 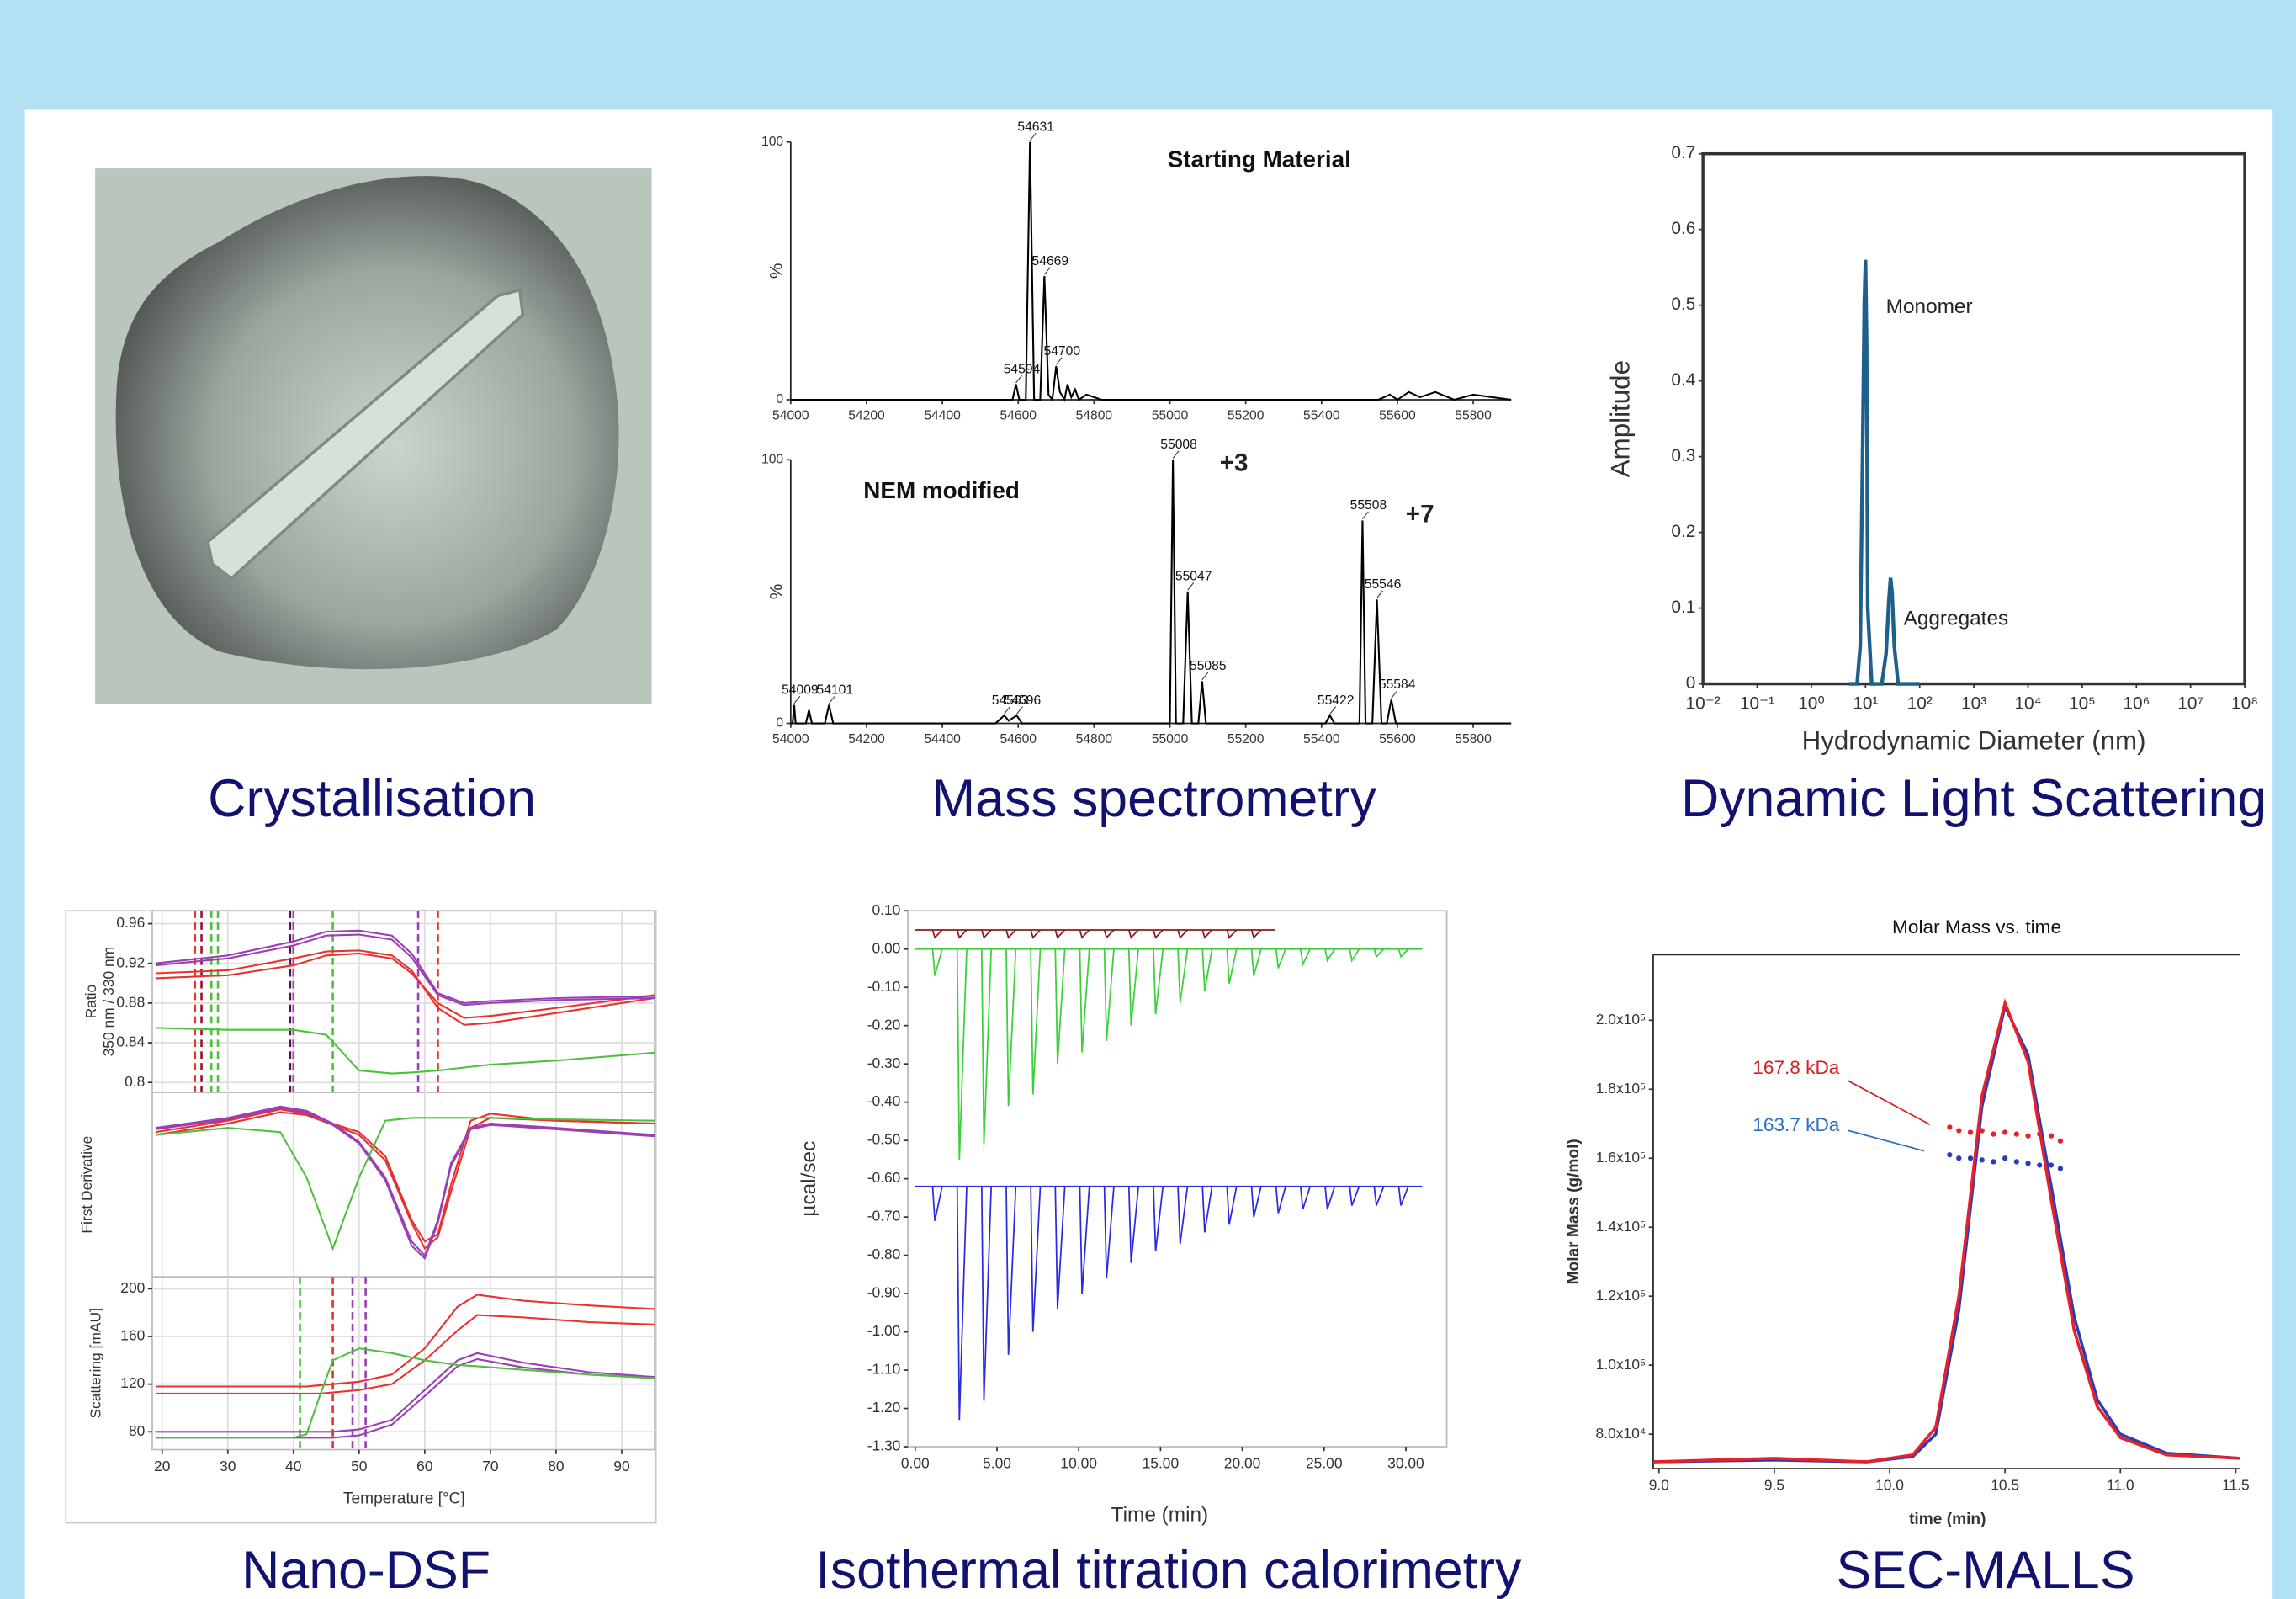 I want to click on x-tick-label: 10⁵, so click(x=2083, y=703).